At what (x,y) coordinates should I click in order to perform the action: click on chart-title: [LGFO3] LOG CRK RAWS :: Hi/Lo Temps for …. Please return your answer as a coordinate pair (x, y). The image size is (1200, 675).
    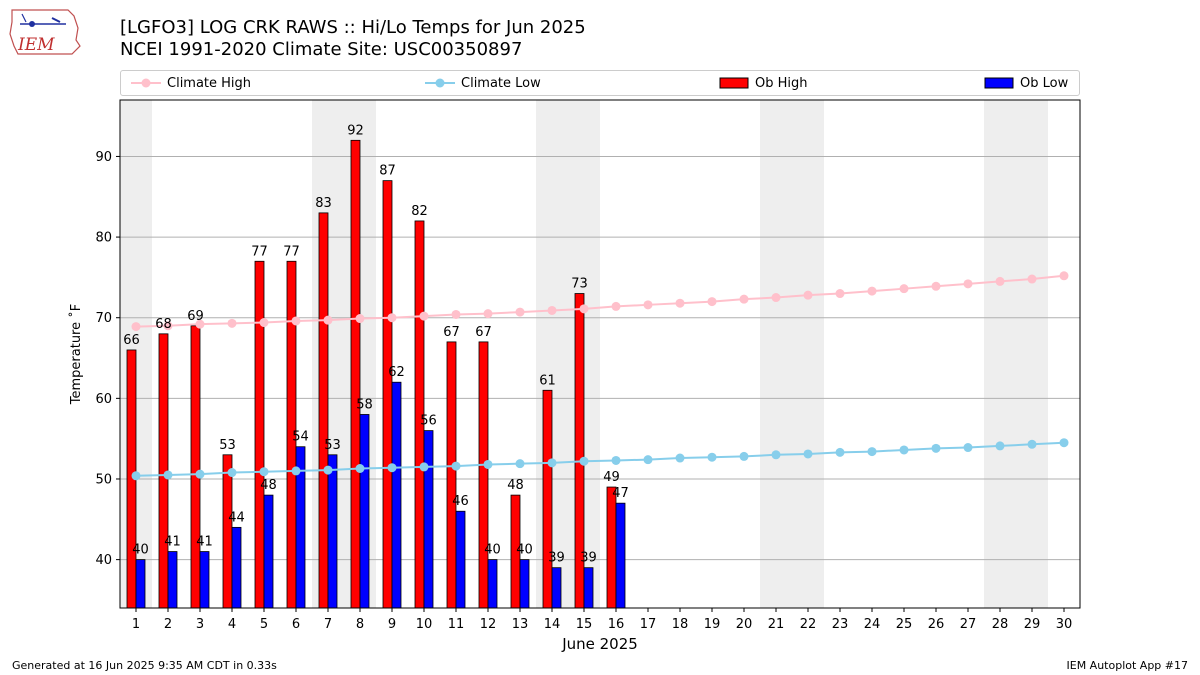
    Looking at the image, I should click on (353, 27).